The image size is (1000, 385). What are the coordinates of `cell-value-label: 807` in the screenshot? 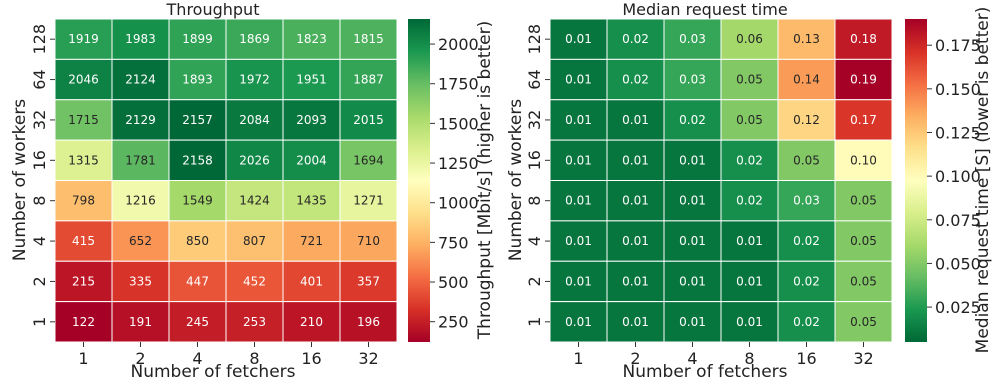 It's located at (254, 241).